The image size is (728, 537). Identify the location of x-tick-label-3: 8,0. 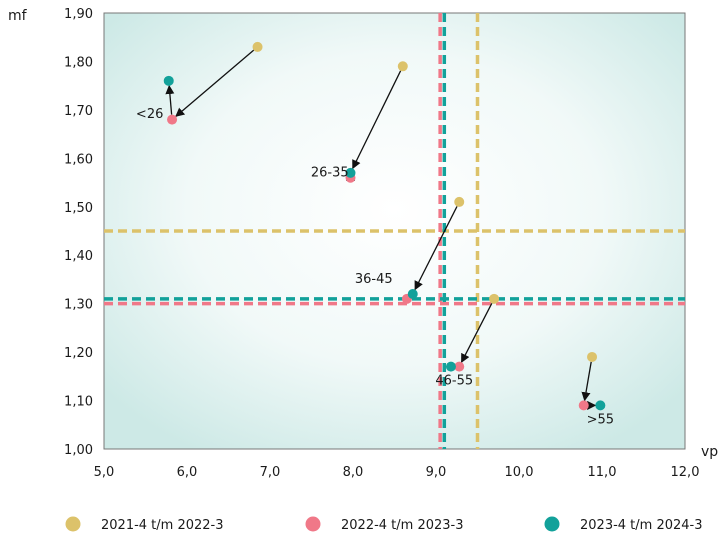
(353, 472).